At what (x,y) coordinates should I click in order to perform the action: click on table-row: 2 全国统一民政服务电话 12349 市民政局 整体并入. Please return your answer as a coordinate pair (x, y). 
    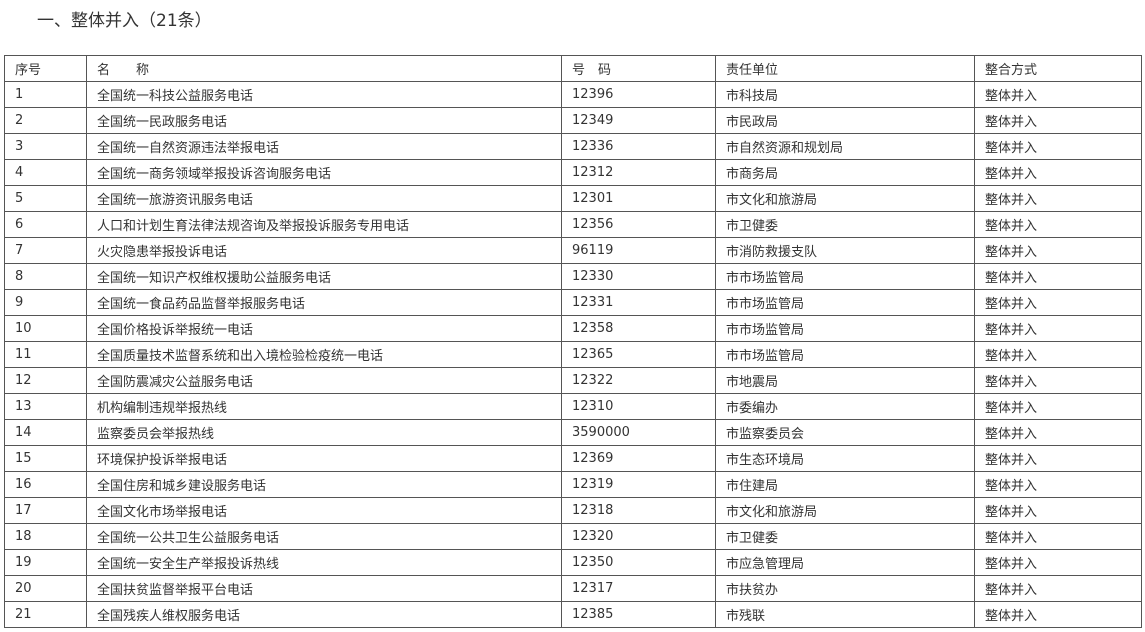
    Looking at the image, I should click on (573, 120).